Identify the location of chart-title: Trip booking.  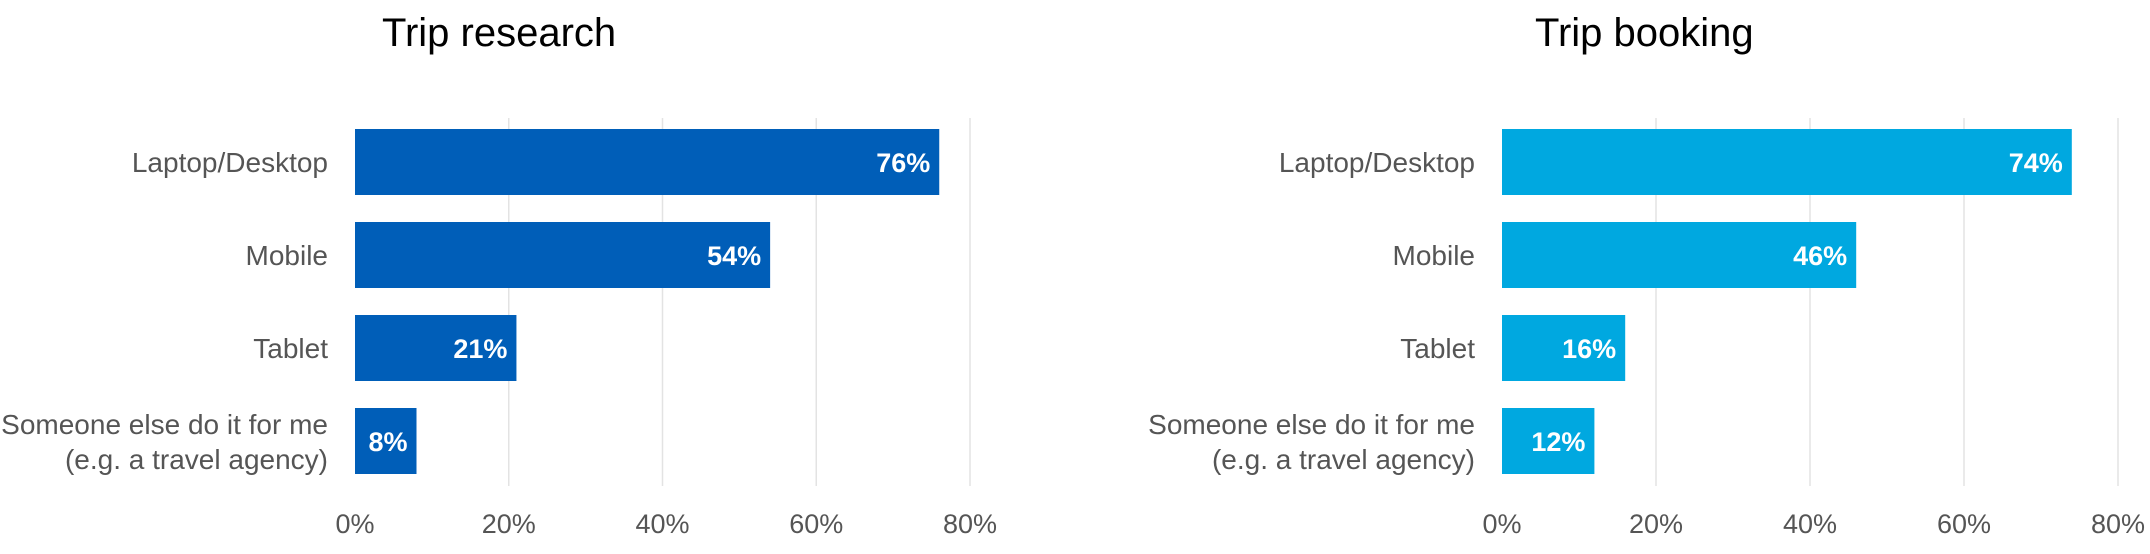
(1644, 33).